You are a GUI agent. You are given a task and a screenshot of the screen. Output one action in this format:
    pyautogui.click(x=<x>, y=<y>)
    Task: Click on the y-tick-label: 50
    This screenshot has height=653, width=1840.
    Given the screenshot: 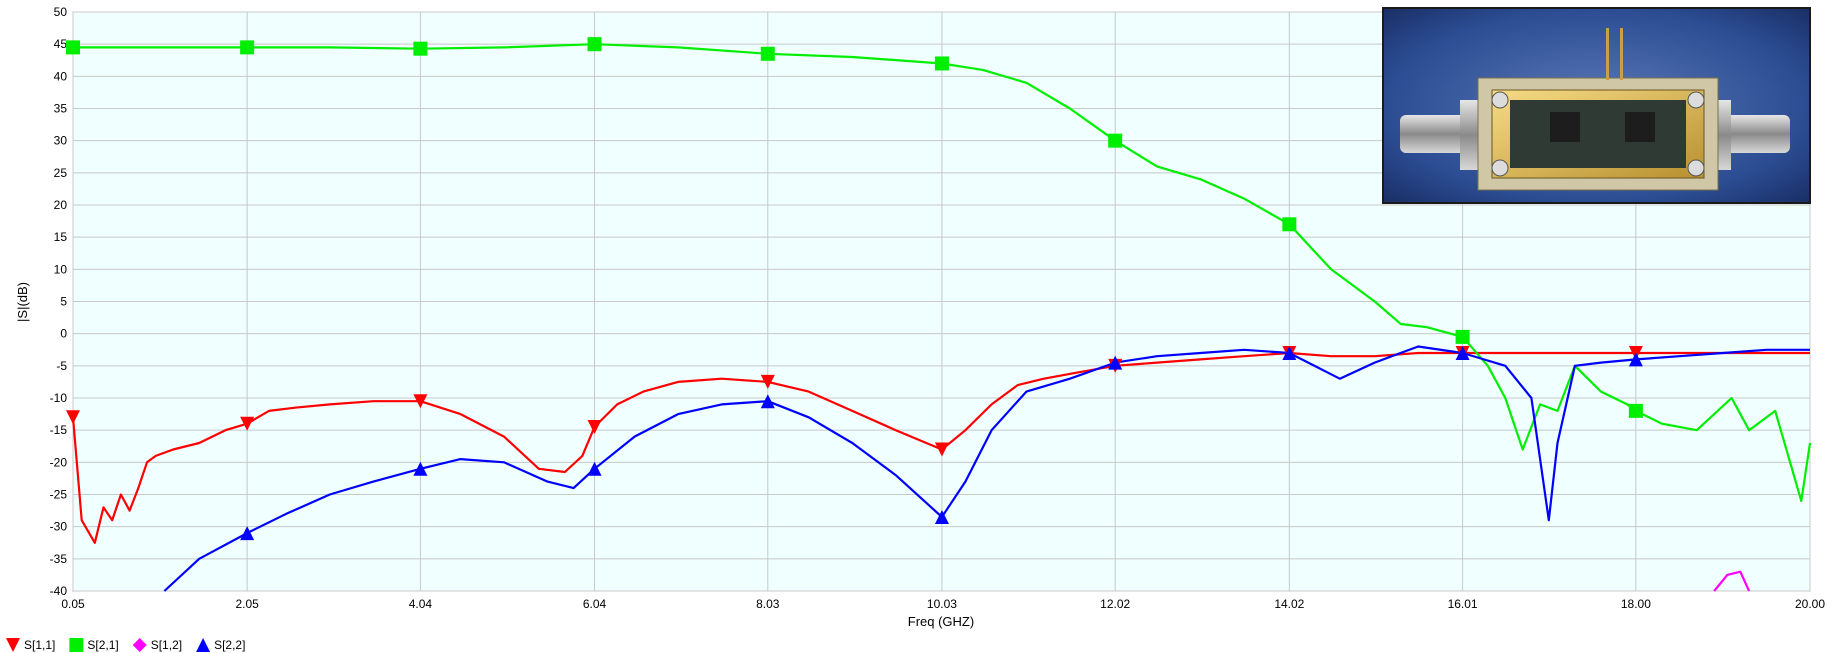 What is the action you would take?
    pyautogui.click(x=61, y=12)
    